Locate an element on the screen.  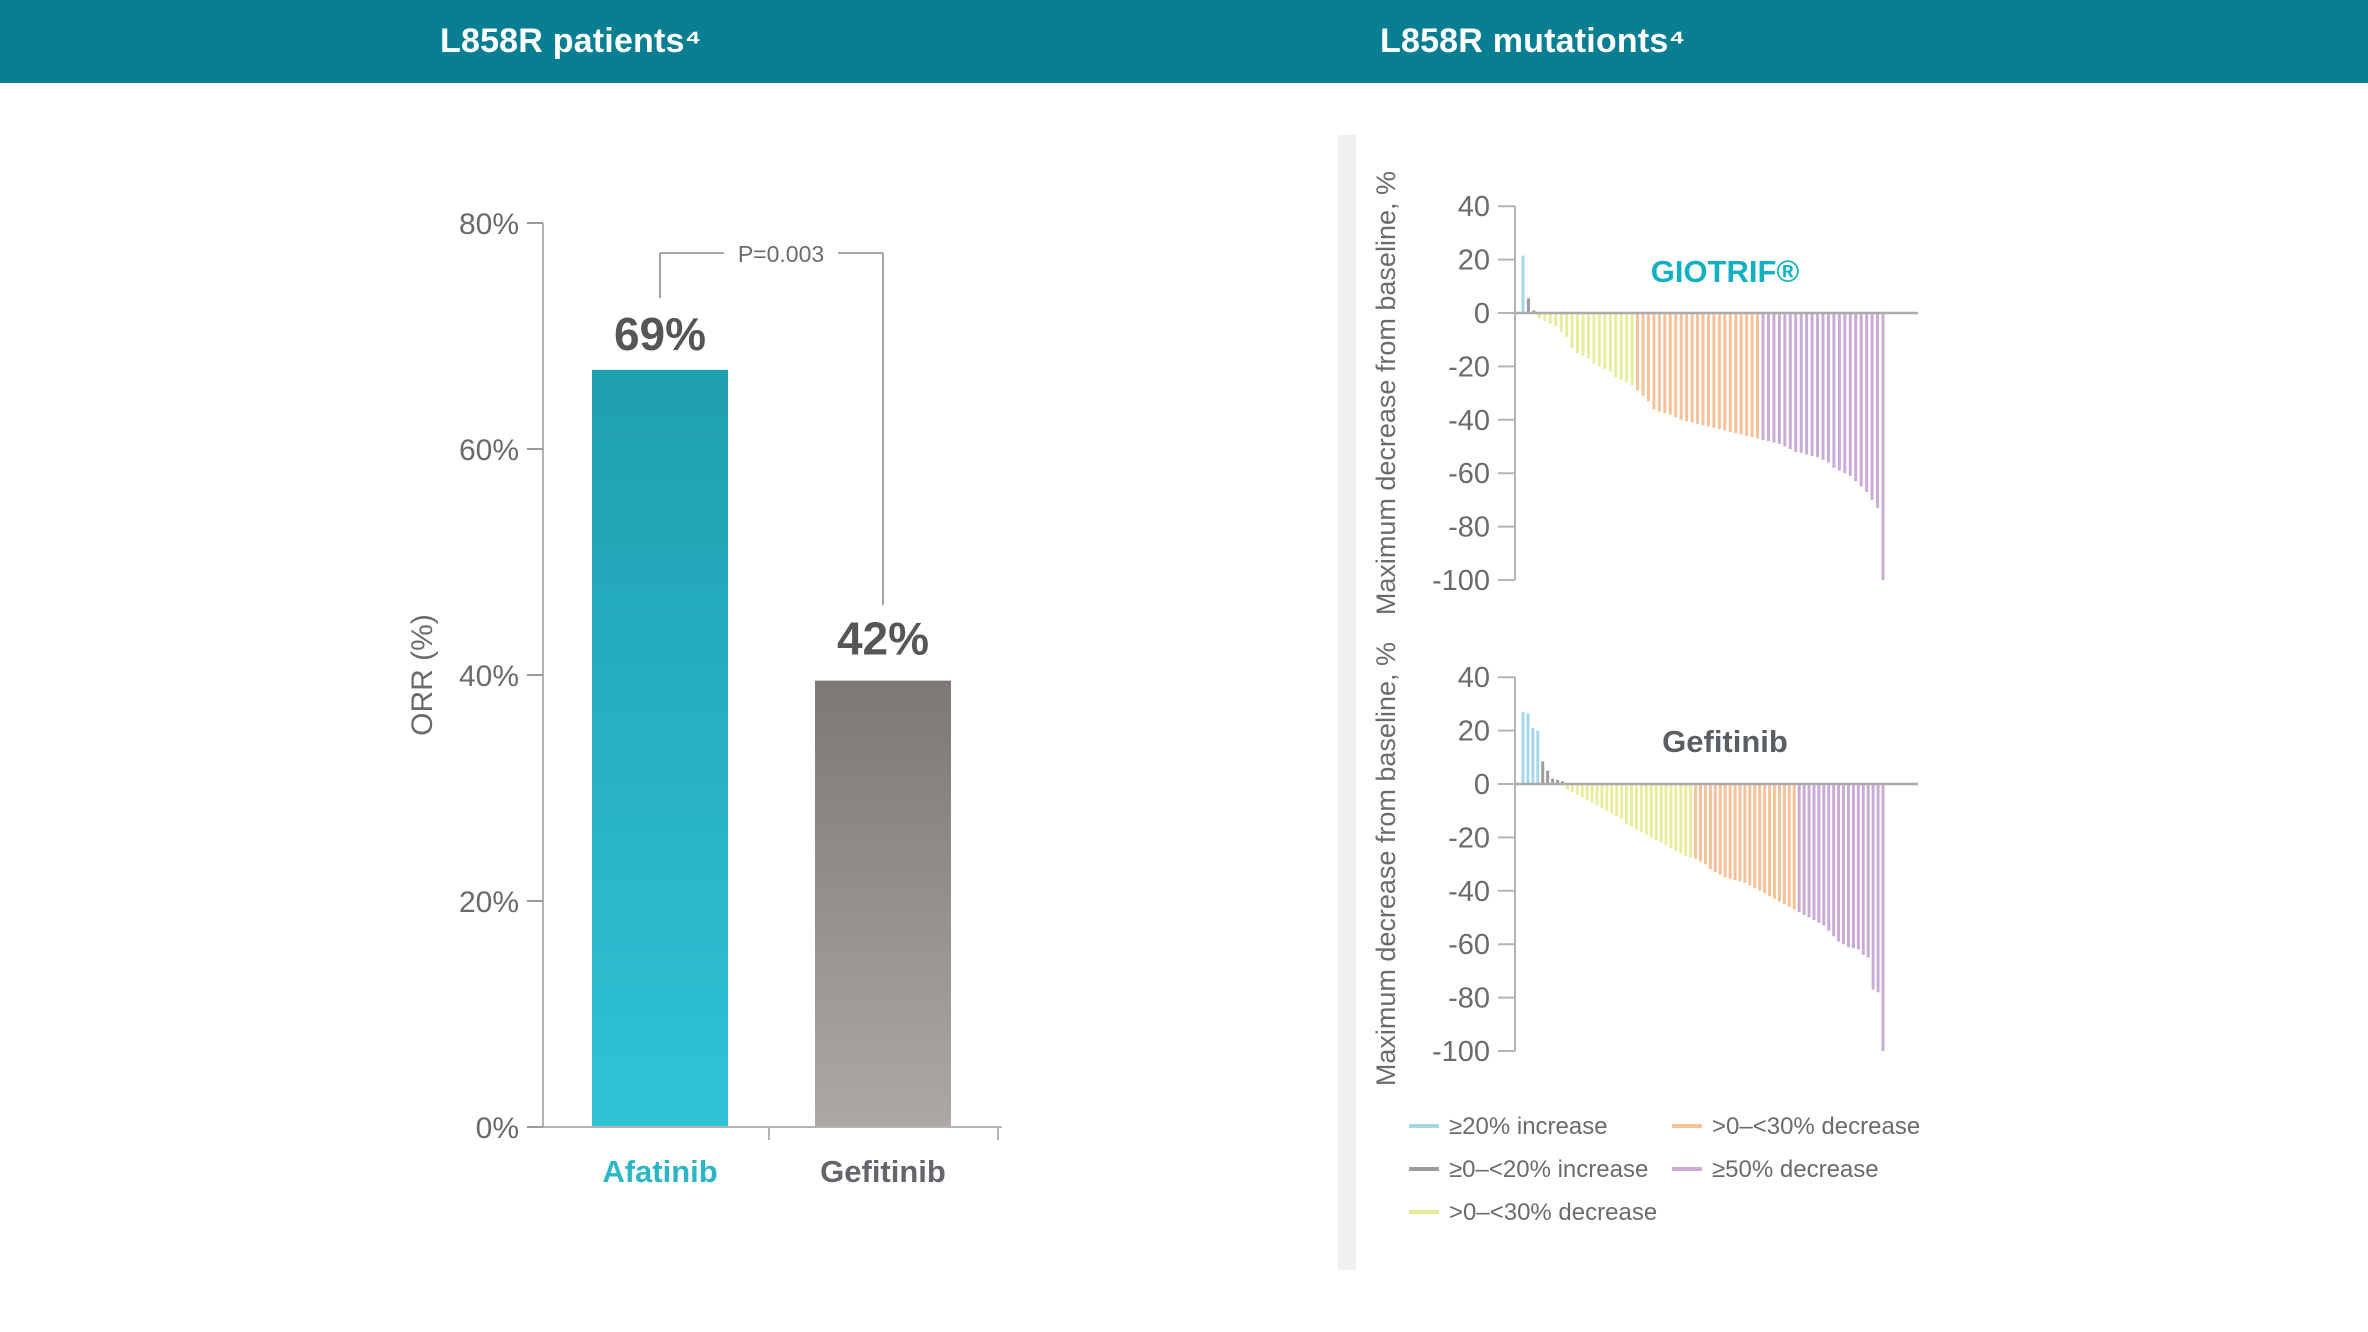
bar-gefitinib is located at coordinates (883, 903).